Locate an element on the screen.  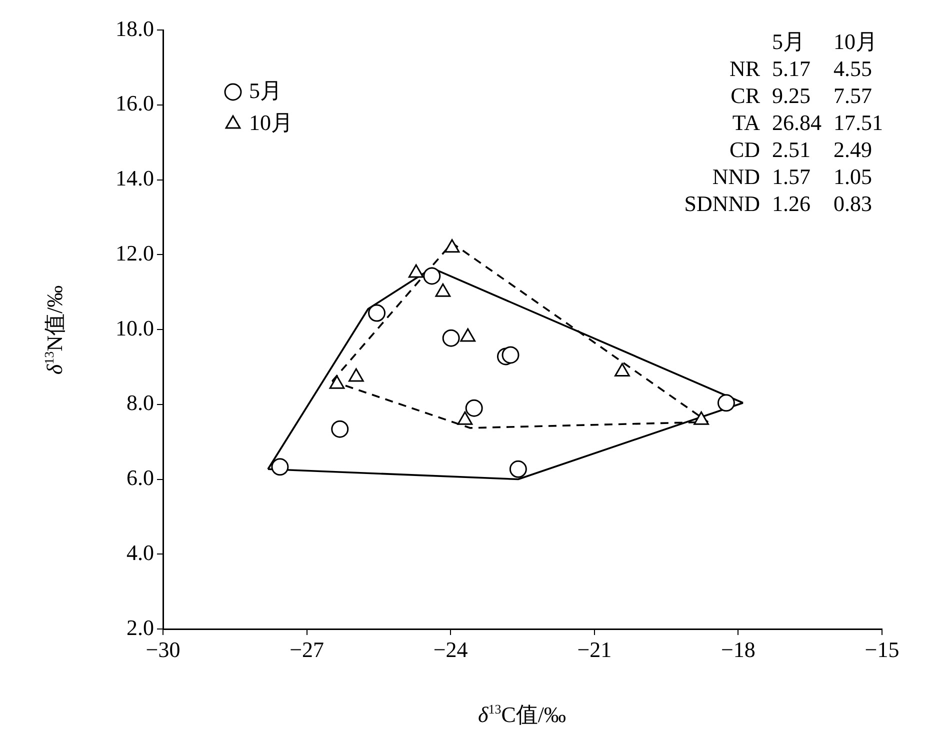
text: 5月 10月 is located at coordinates (825, 41).